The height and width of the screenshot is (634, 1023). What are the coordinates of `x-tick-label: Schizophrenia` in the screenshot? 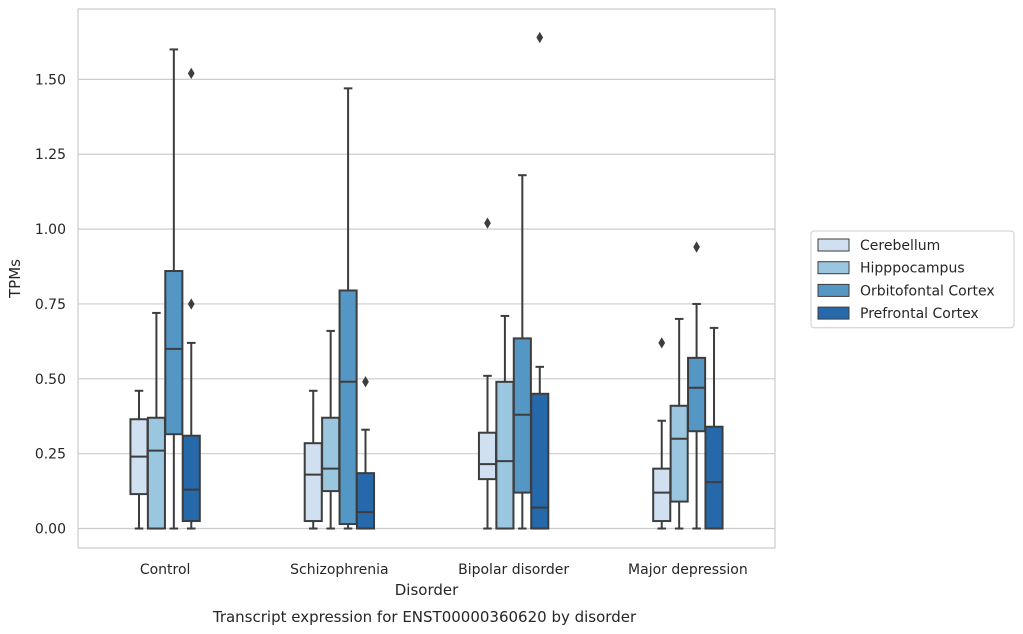 It's located at (339, 570).